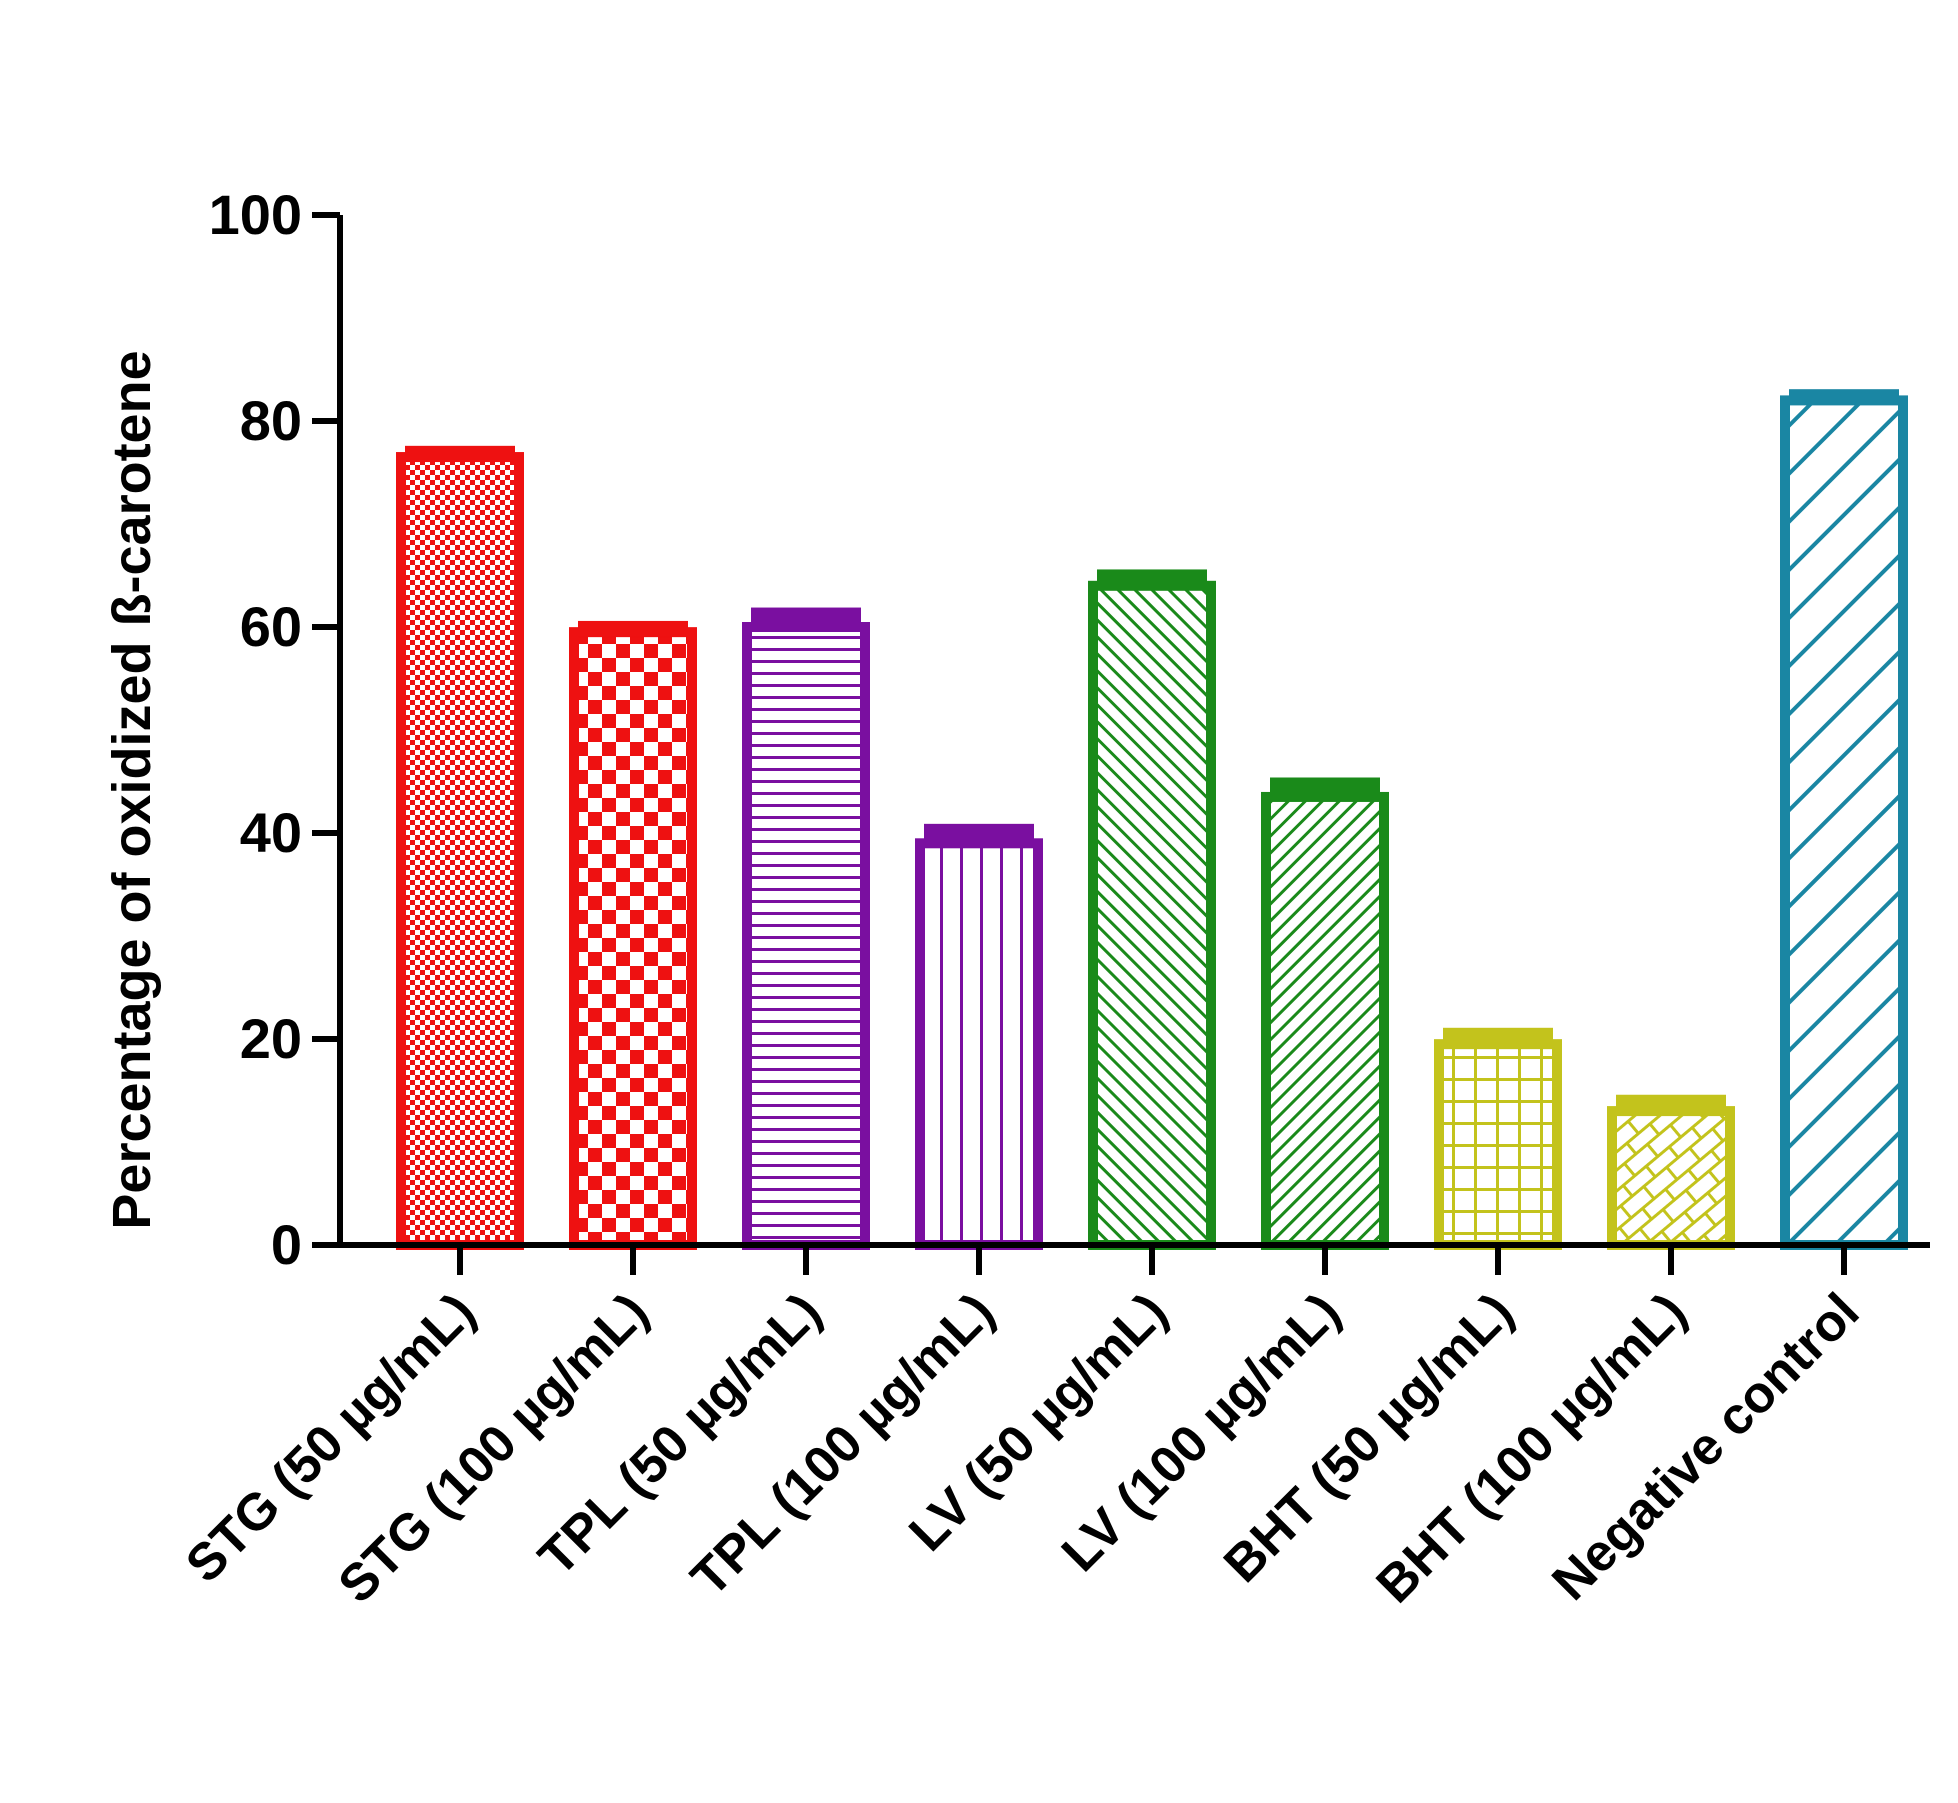 This screenshot has width=1958, height=1803. What do you see at coordinates (286, 1244) in the screenshot?
I see `y-tick-label-0: 0` at bounding box center [286, 1244].